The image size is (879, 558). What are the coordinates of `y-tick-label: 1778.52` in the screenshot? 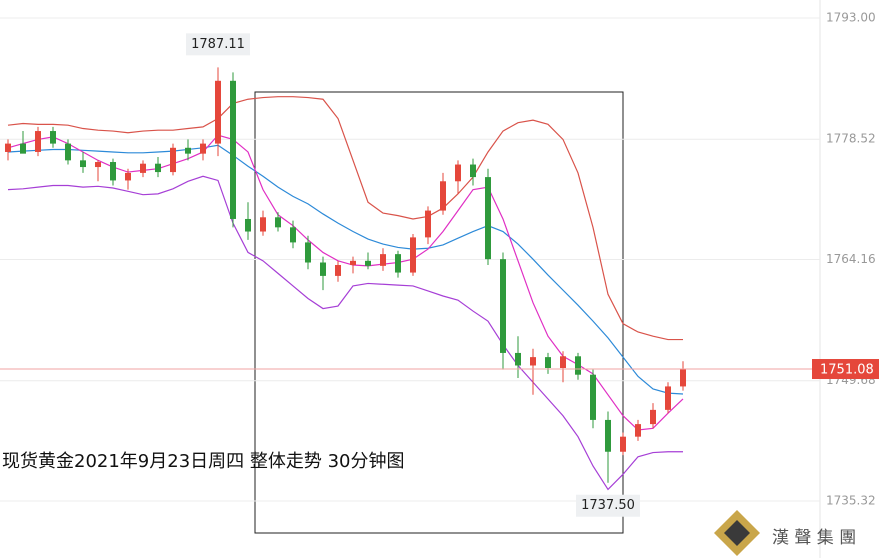 It's located at (851, 139).